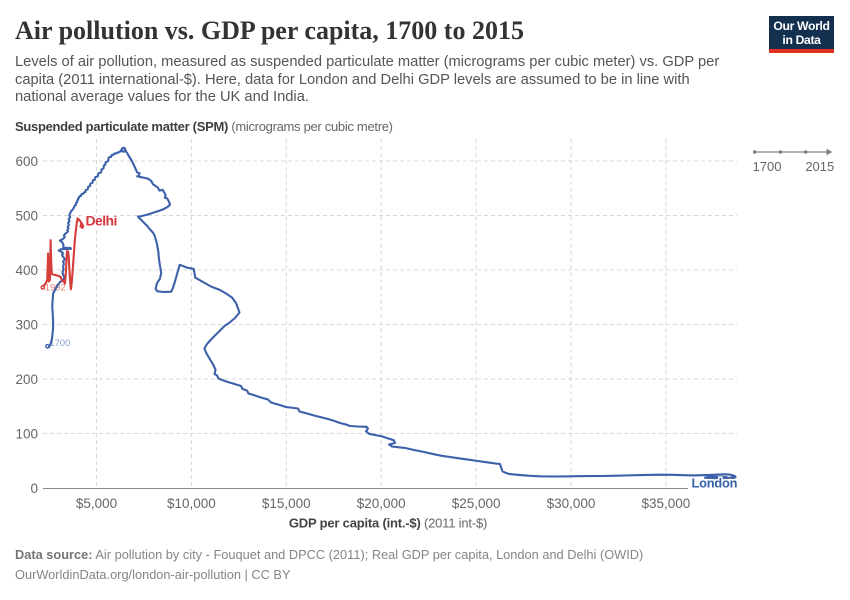 This screenshot has width=850, height=600. I want to click on svg-text: 200, so click(26, 379).